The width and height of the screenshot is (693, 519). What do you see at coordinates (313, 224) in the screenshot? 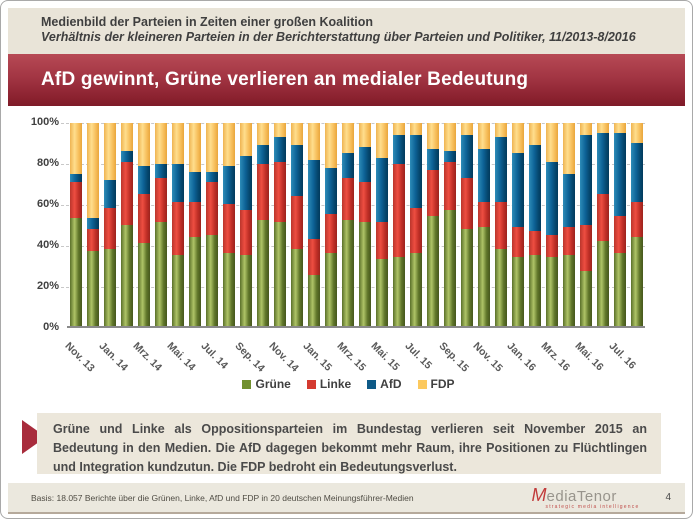
I see `bar-Jan. 15` at bounding box center [313, 224].